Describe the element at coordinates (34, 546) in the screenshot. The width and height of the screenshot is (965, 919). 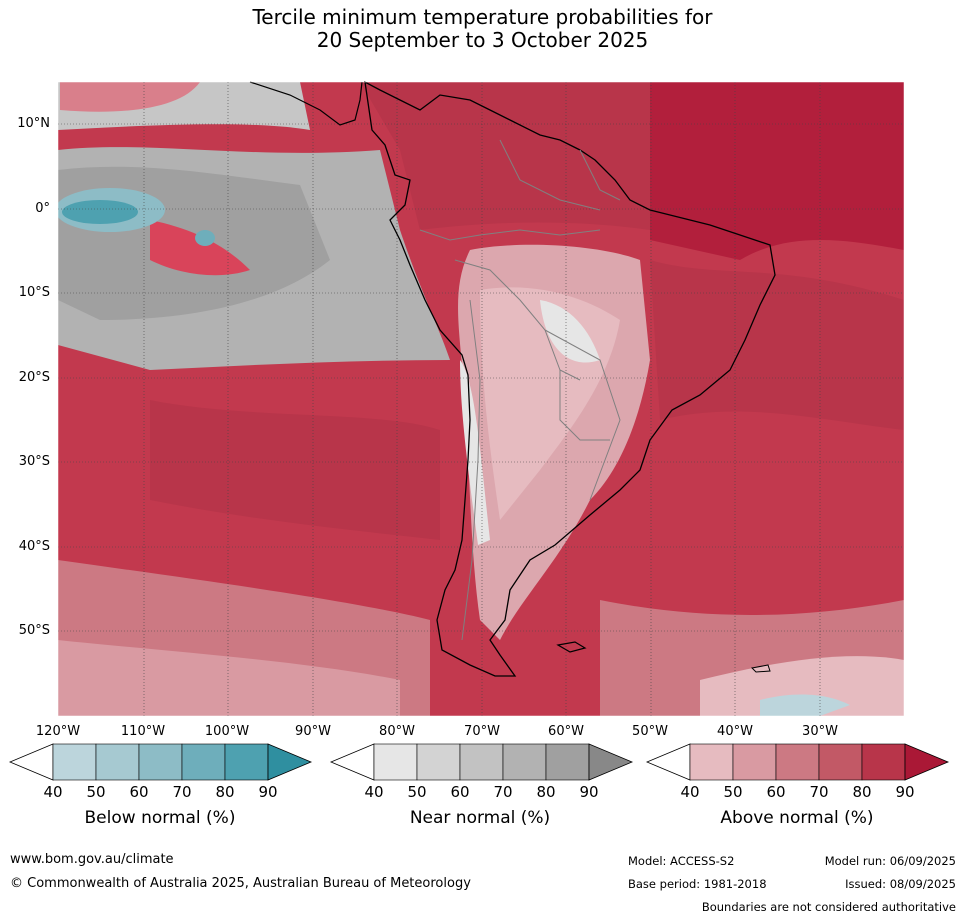
I see `lat-label-40s: 40°S` at that location.